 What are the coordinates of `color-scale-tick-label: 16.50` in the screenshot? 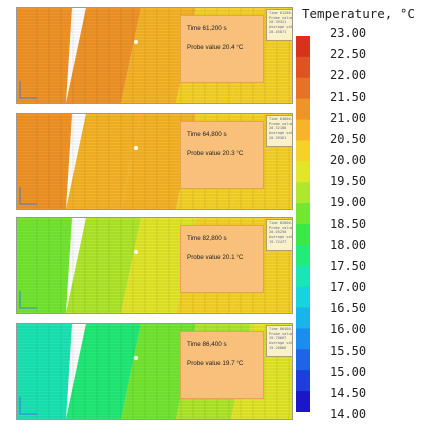 It's located at (348, 308).